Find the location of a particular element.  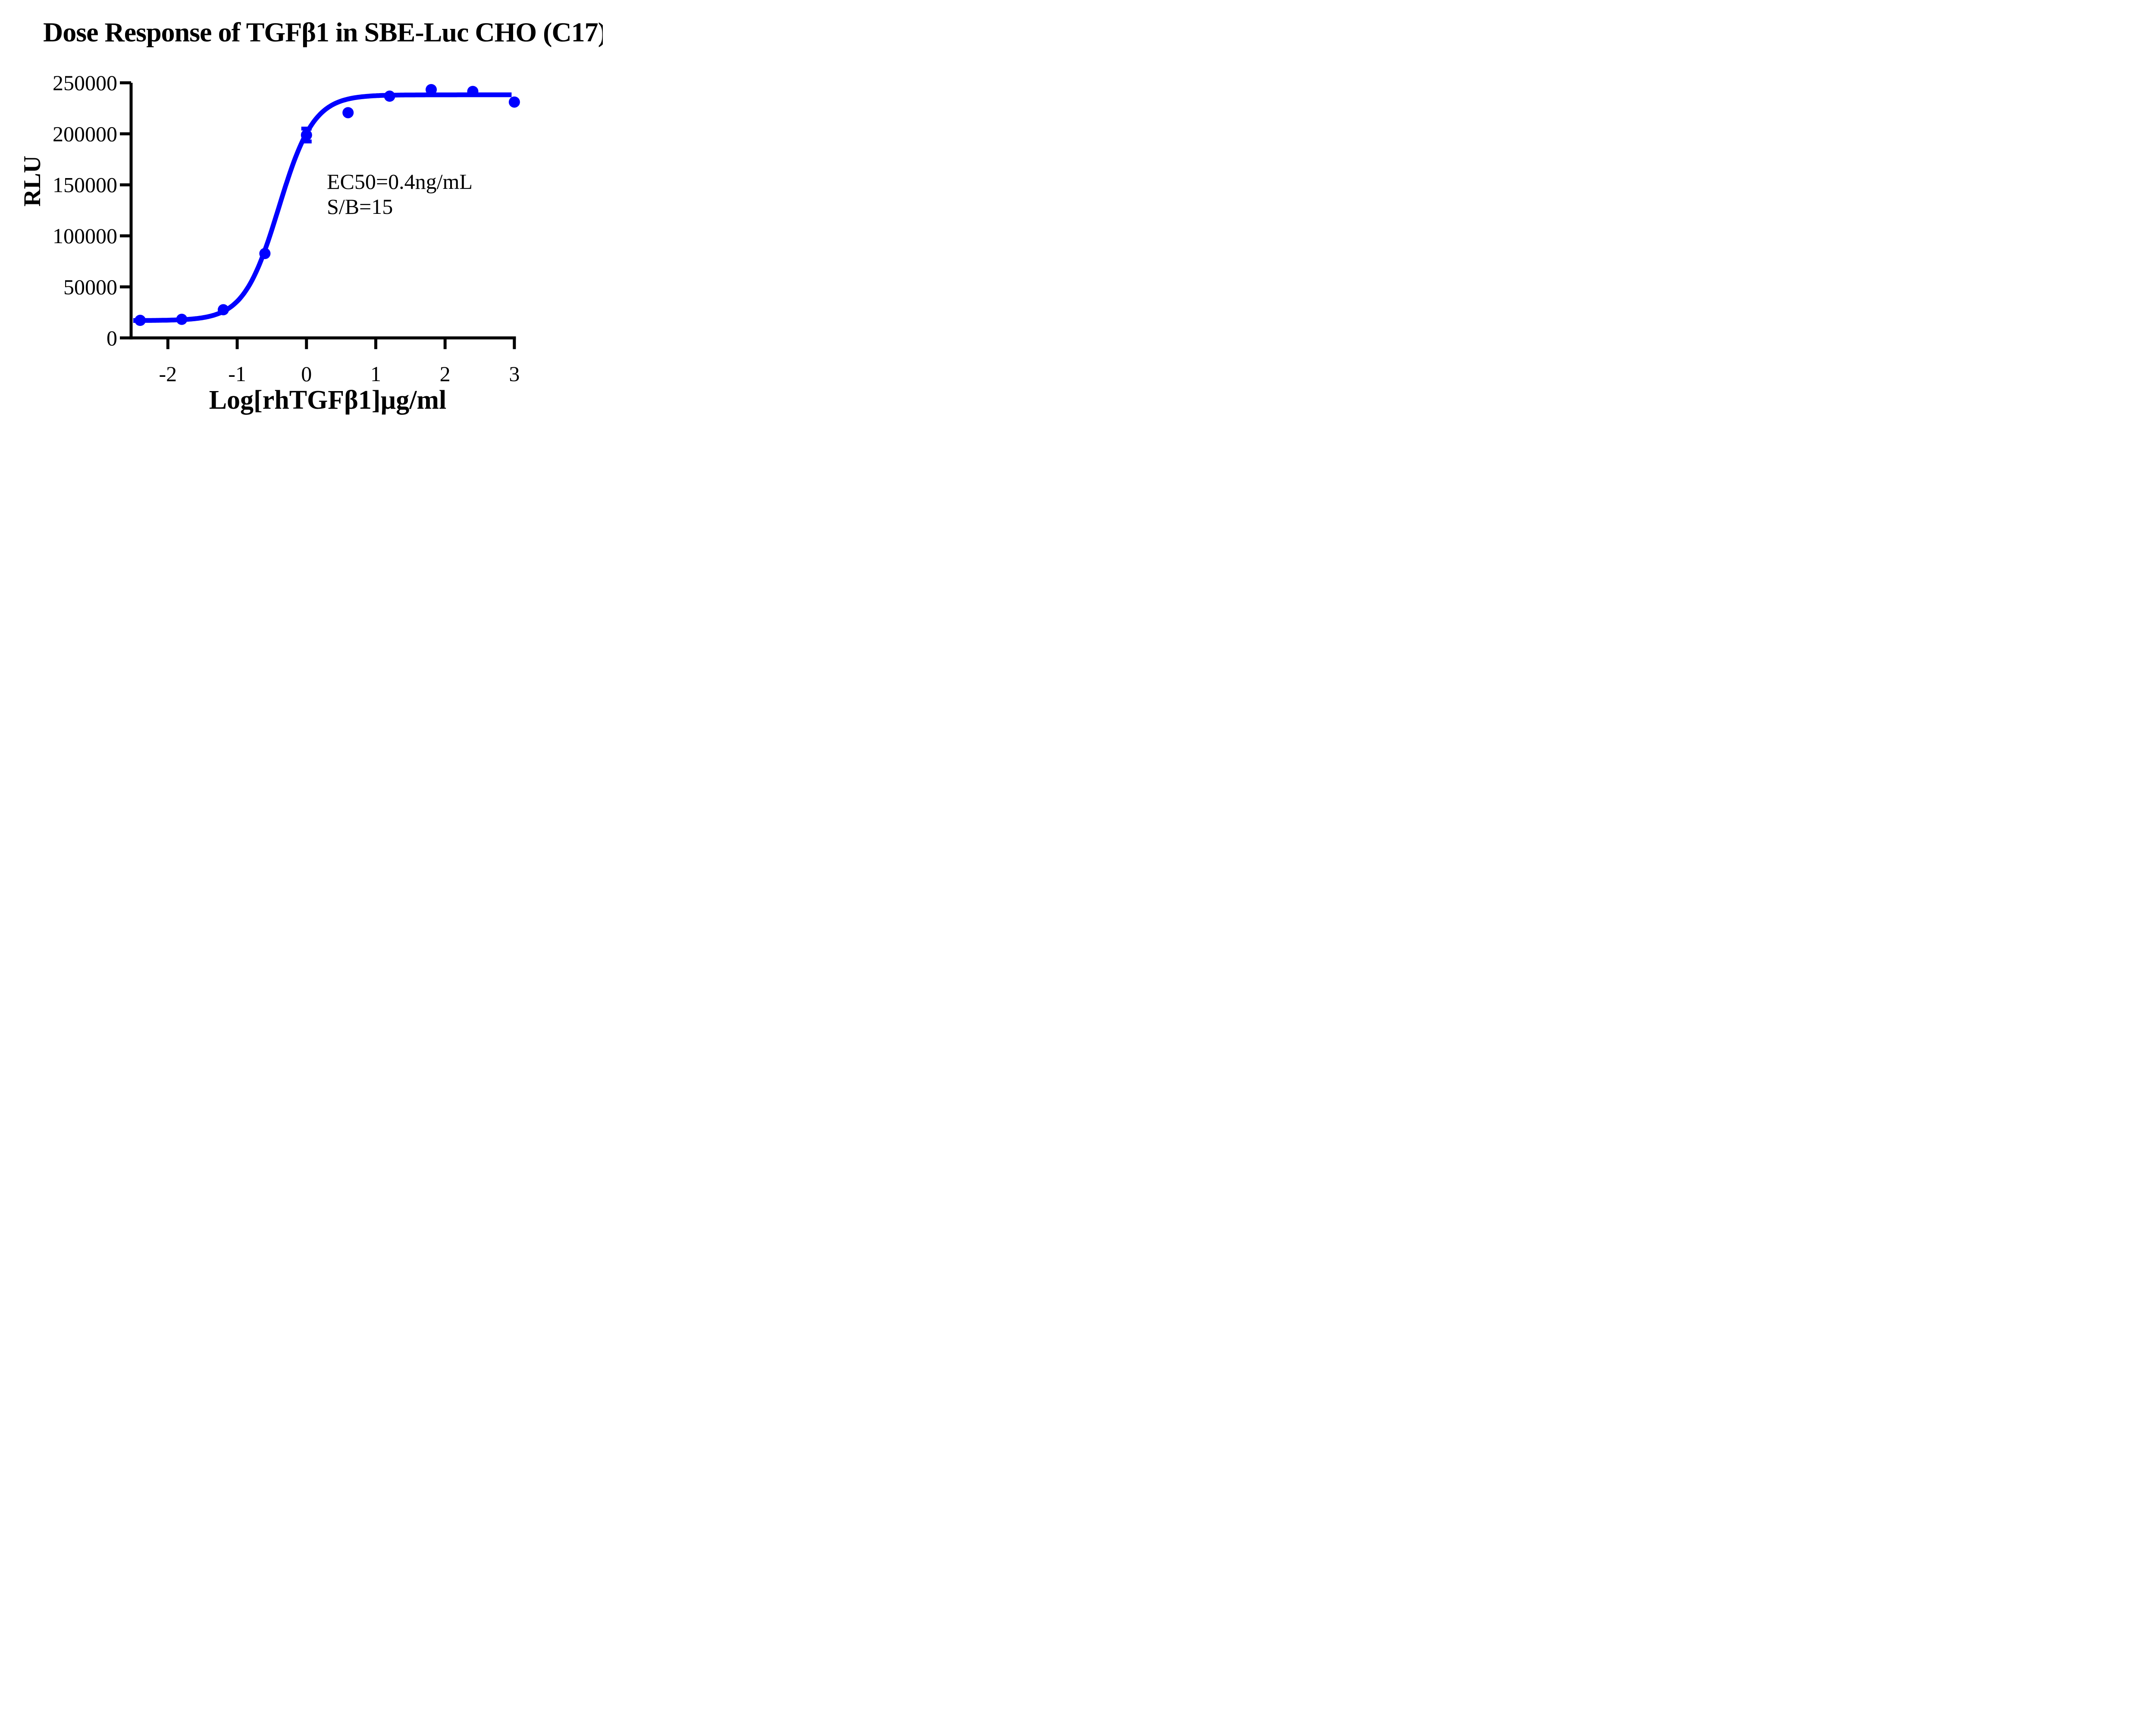

fit-curve is located at coordinates (322, 207).